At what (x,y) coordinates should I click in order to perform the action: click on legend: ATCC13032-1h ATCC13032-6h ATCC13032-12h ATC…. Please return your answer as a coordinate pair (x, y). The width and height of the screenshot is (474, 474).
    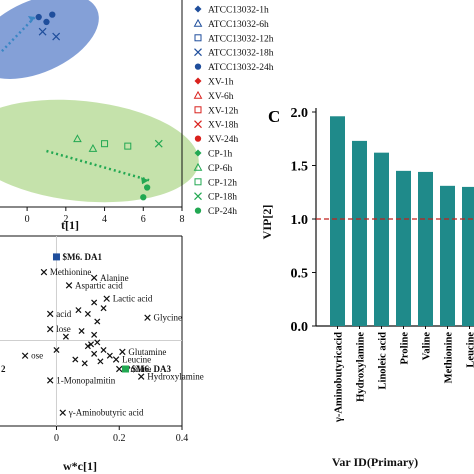
    Looking at the image, I should click on (233, 111).